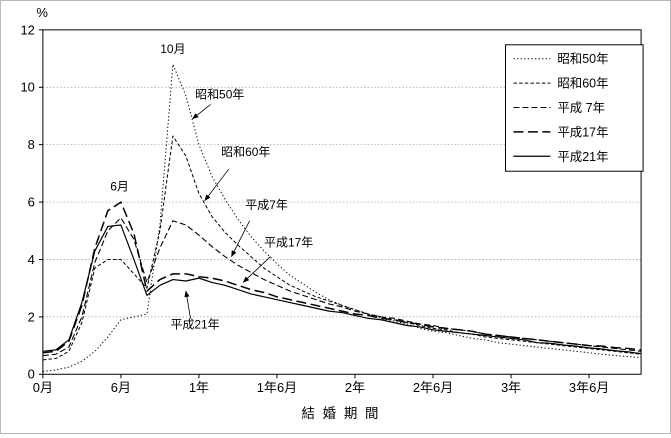 This screenshot has width=671, height=438. Describe the element at coordinates (581, 108) in the screenshot. I see `legend-entry-label: 平成 7年` at that location.